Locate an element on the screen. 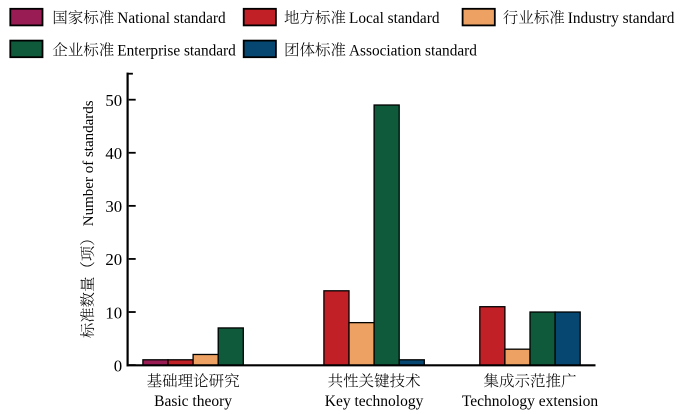 Image resolution: width=693 pixels, height=414 pixels. svg-text: Key technology is located at coordinates (374, 401).